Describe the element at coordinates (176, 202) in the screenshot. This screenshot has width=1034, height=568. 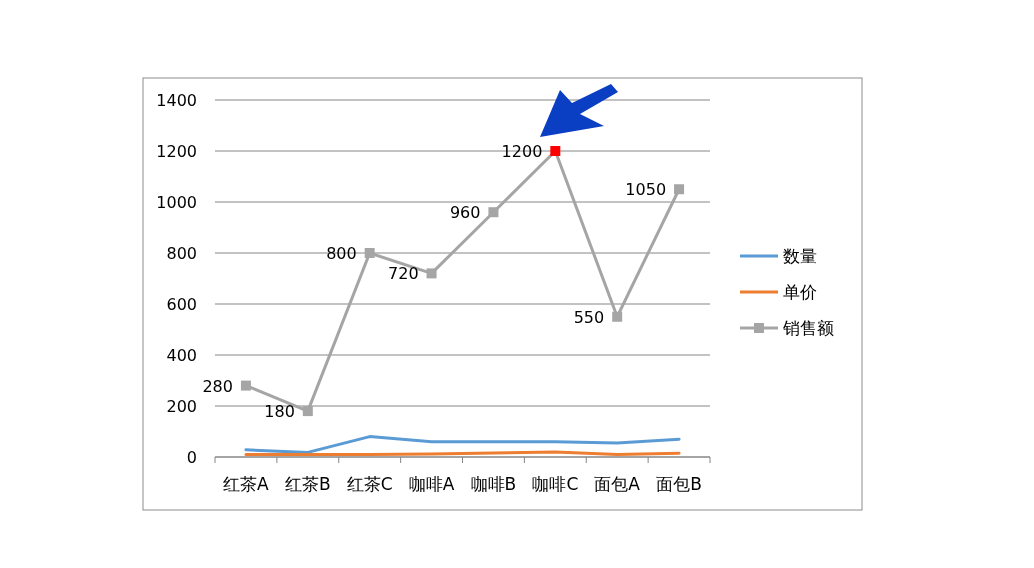
I see `y-tick-label: 1000` at that location.